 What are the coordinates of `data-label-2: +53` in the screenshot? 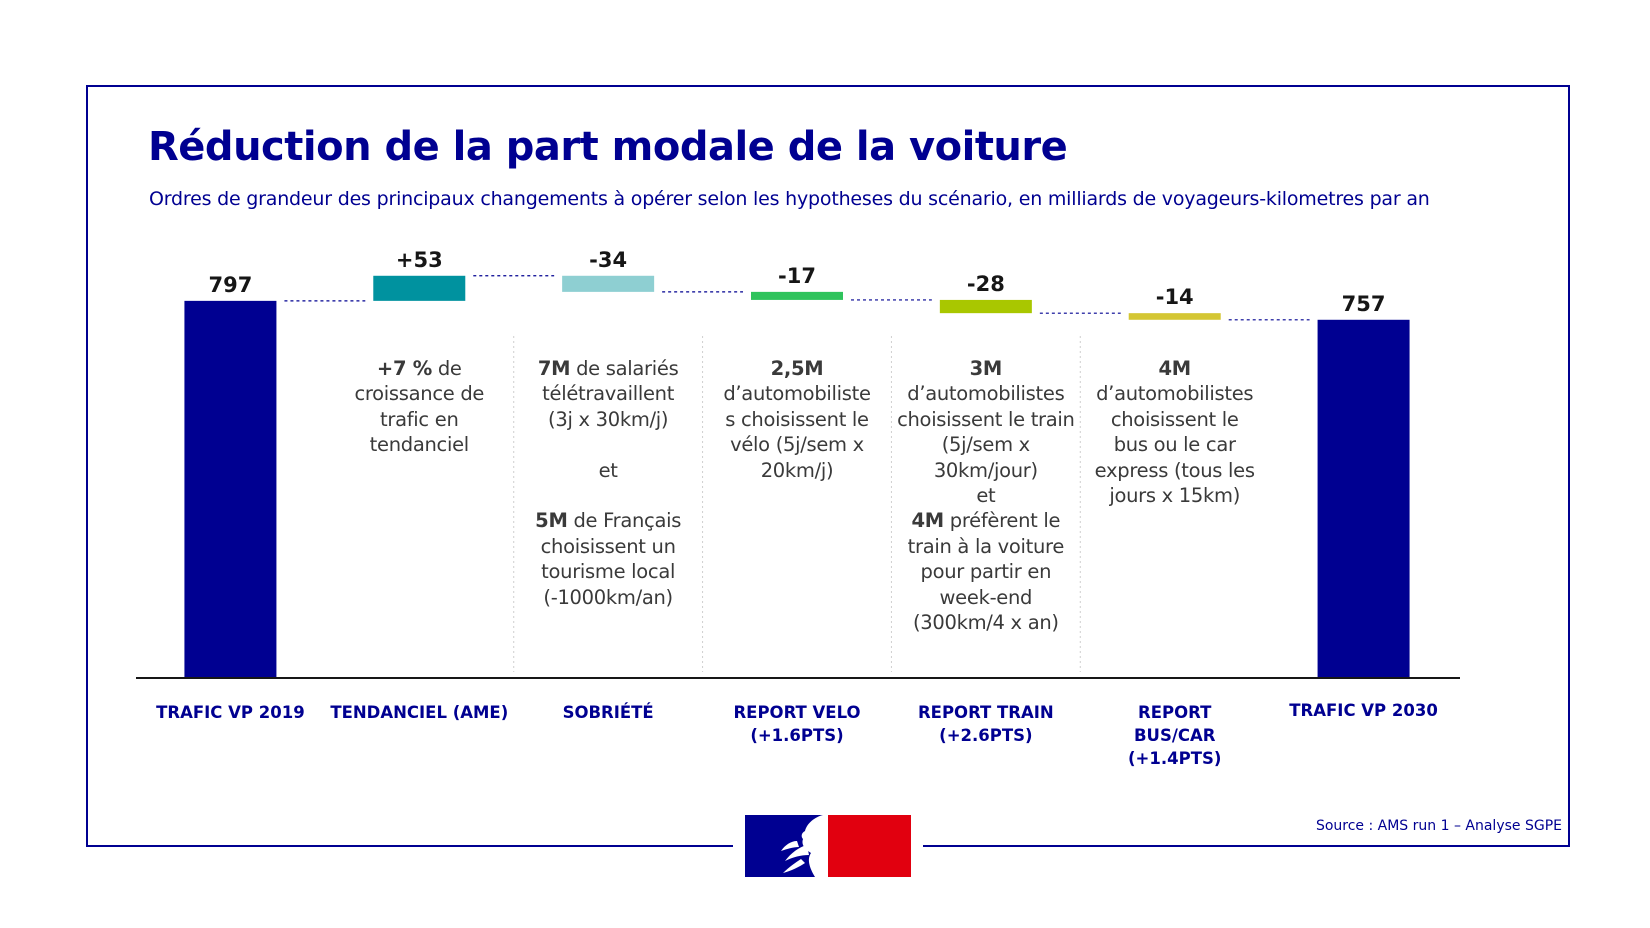 It's located at (419, 260).